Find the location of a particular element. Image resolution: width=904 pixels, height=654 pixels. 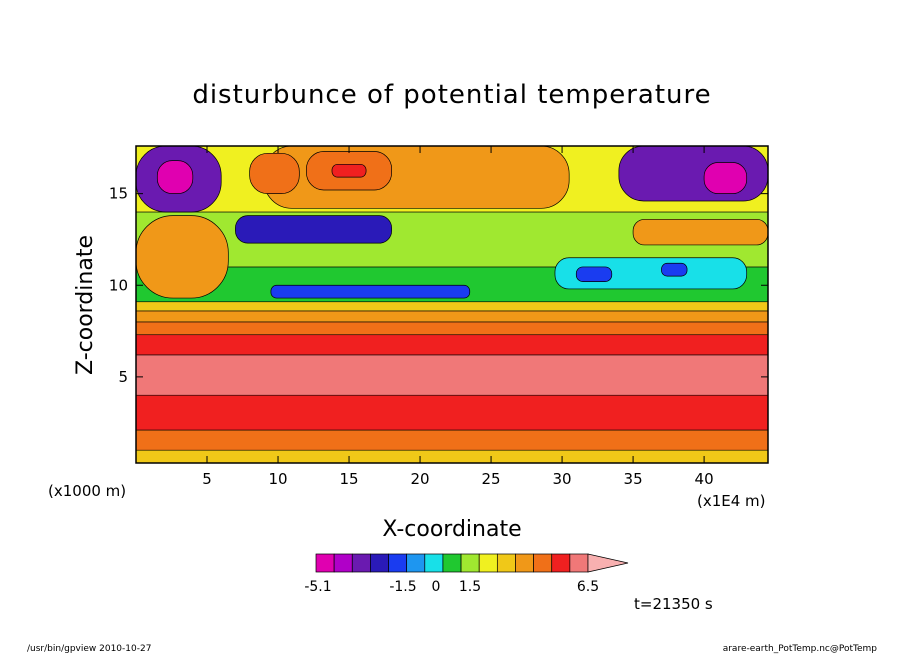

x-tick-label: 10 is located at coordinates (277, 479).